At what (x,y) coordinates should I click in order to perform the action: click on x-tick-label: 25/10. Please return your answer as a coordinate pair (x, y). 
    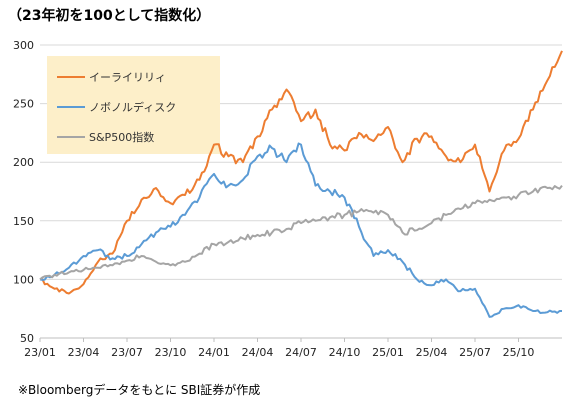
    Looking at the image, I should click on (519, 352).